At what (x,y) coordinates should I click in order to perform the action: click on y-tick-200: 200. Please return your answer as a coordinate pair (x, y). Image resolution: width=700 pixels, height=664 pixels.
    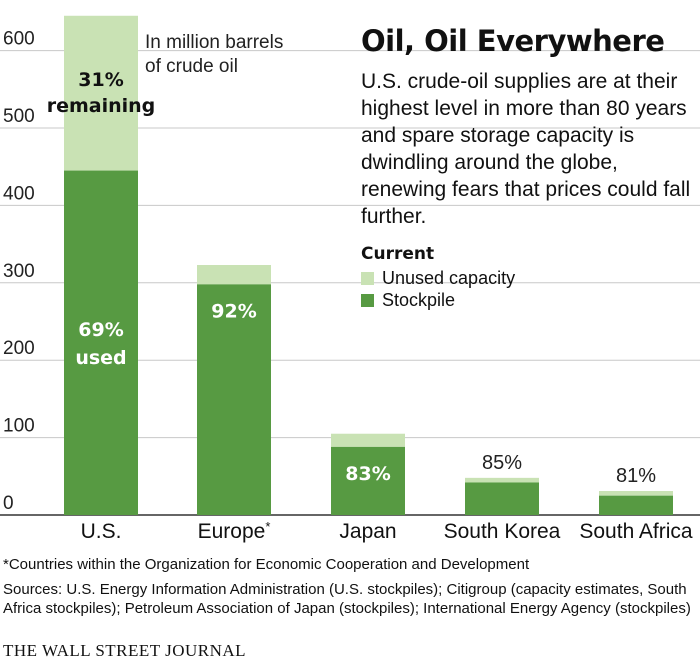
    Looking at the image, I should click on (19, 348).